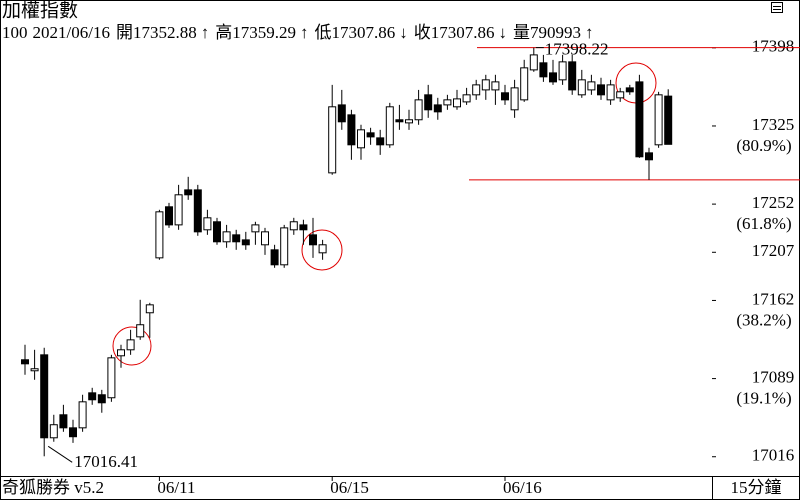 This screenshot has height=500, width=800. What do you see at coordinates (773, 455) in the screenshot?
I see `y-tick-label: 17016` at bounding box center [773, 455].